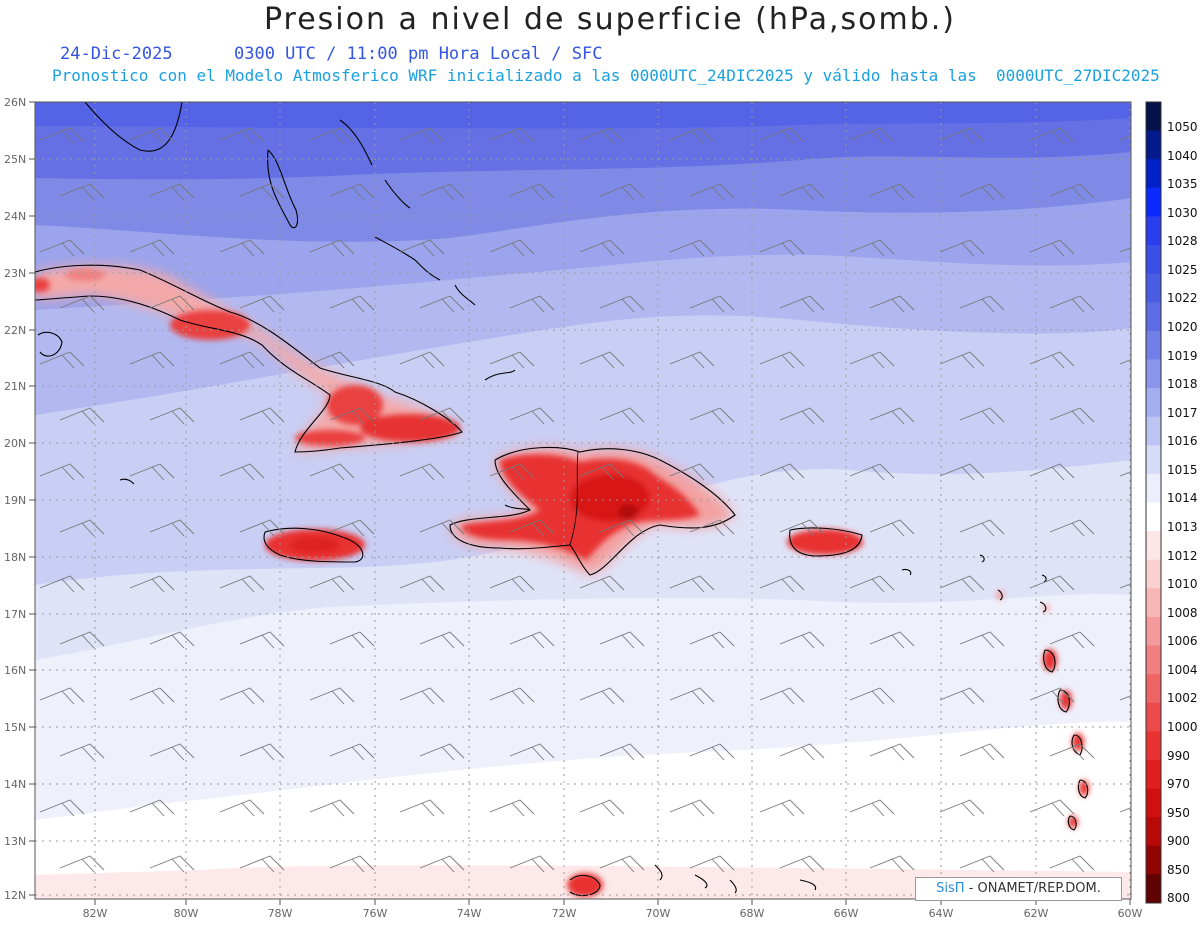 The height and width of the screenshot is (927, 1200). I want to click on colorbar-label: 1006, so click(1182, 641).